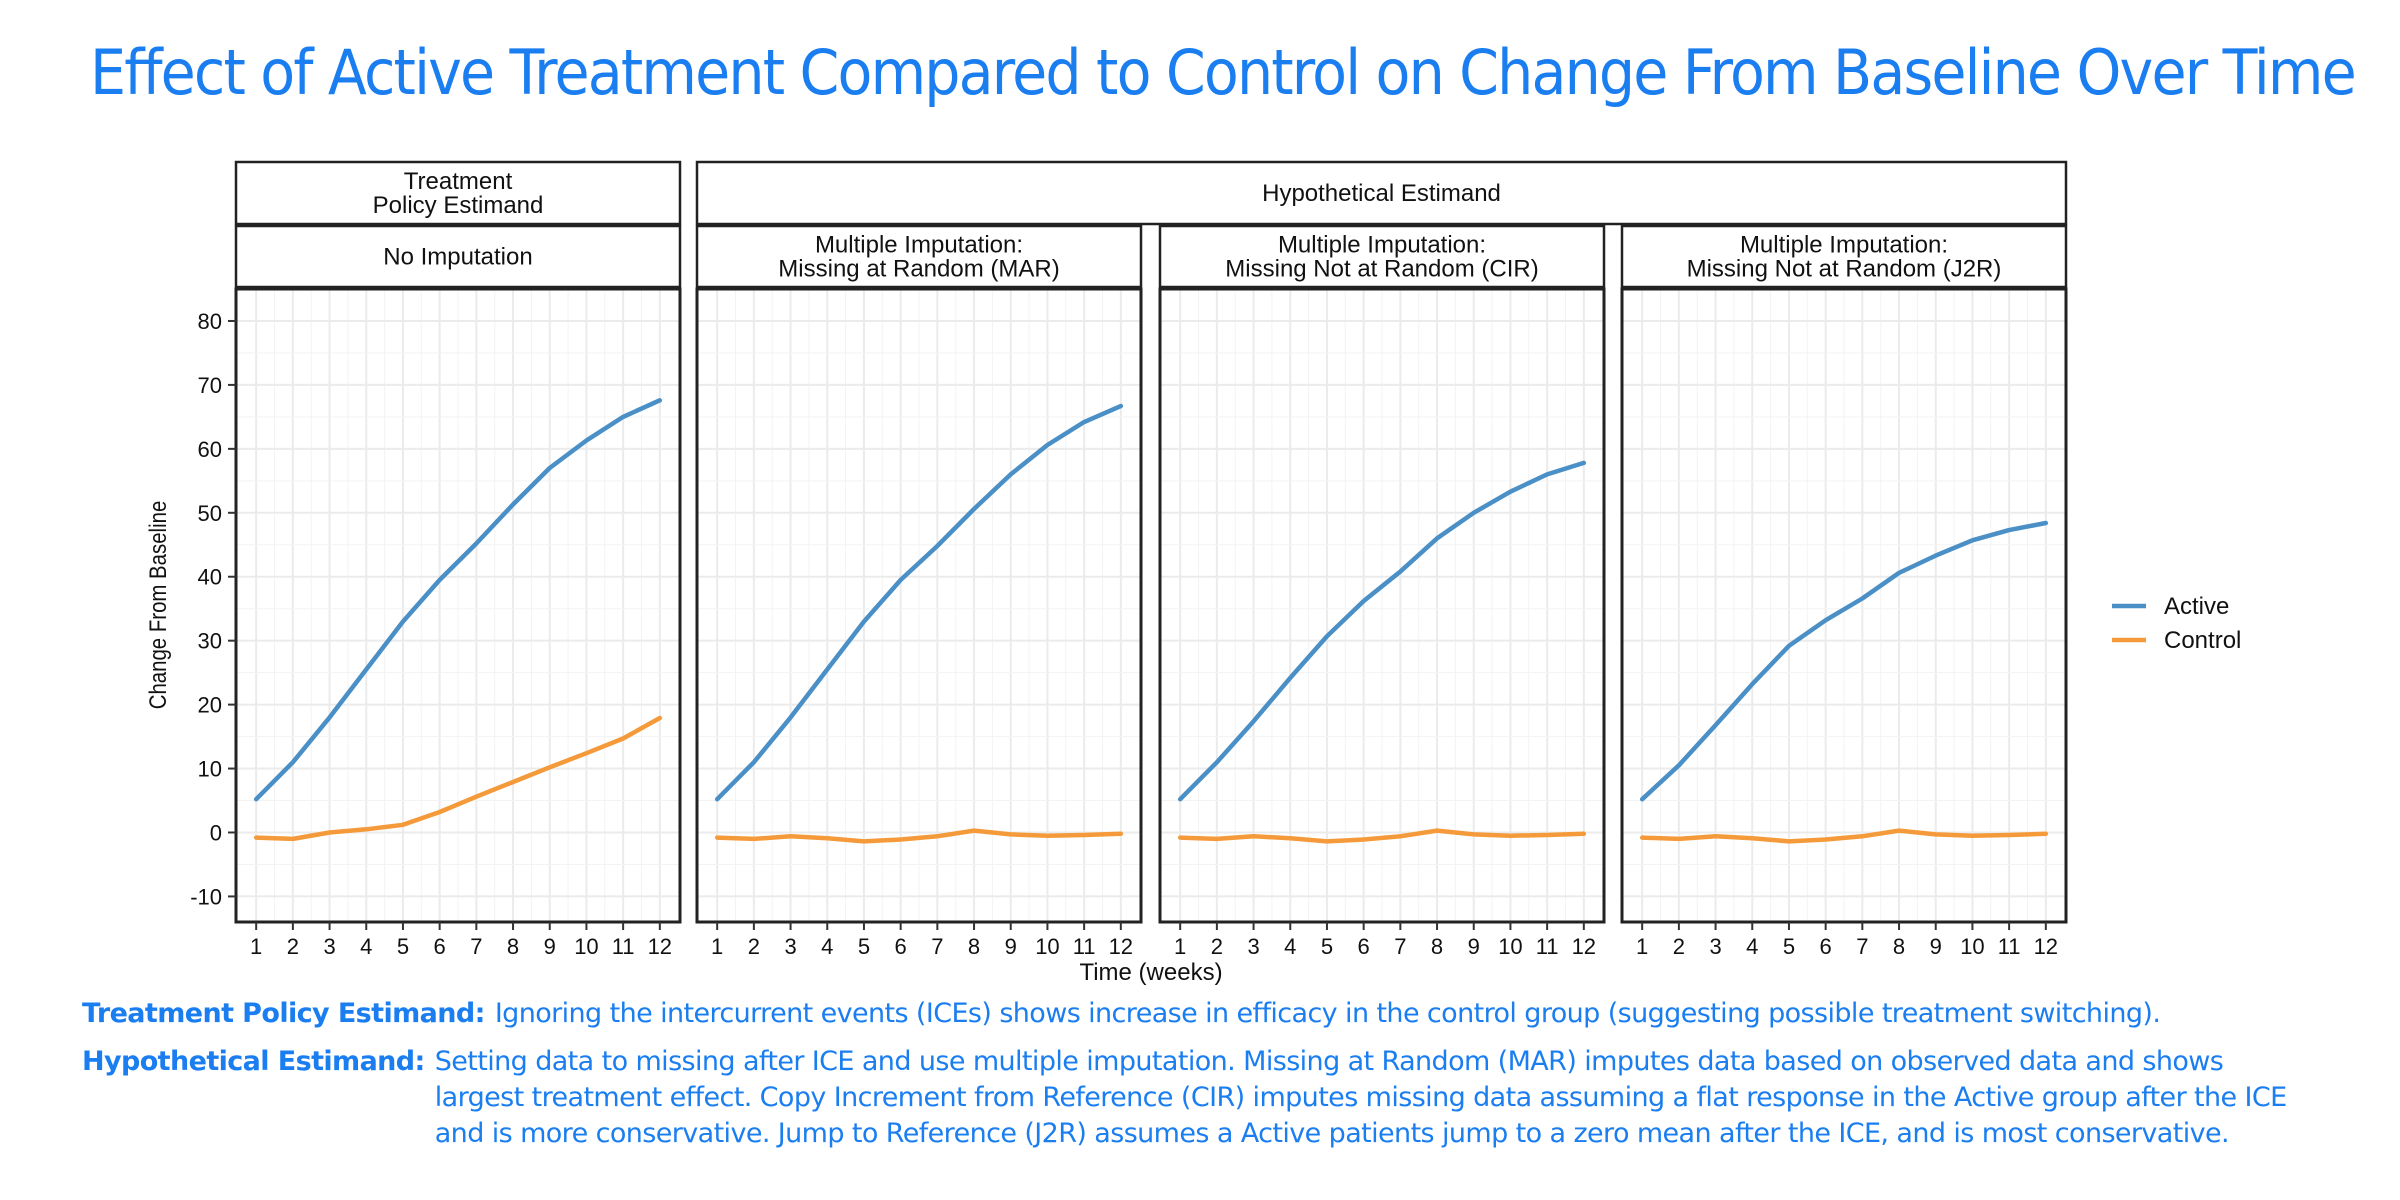  I want to click on x-axis-title: Time (weeks), so click(1150, 972).